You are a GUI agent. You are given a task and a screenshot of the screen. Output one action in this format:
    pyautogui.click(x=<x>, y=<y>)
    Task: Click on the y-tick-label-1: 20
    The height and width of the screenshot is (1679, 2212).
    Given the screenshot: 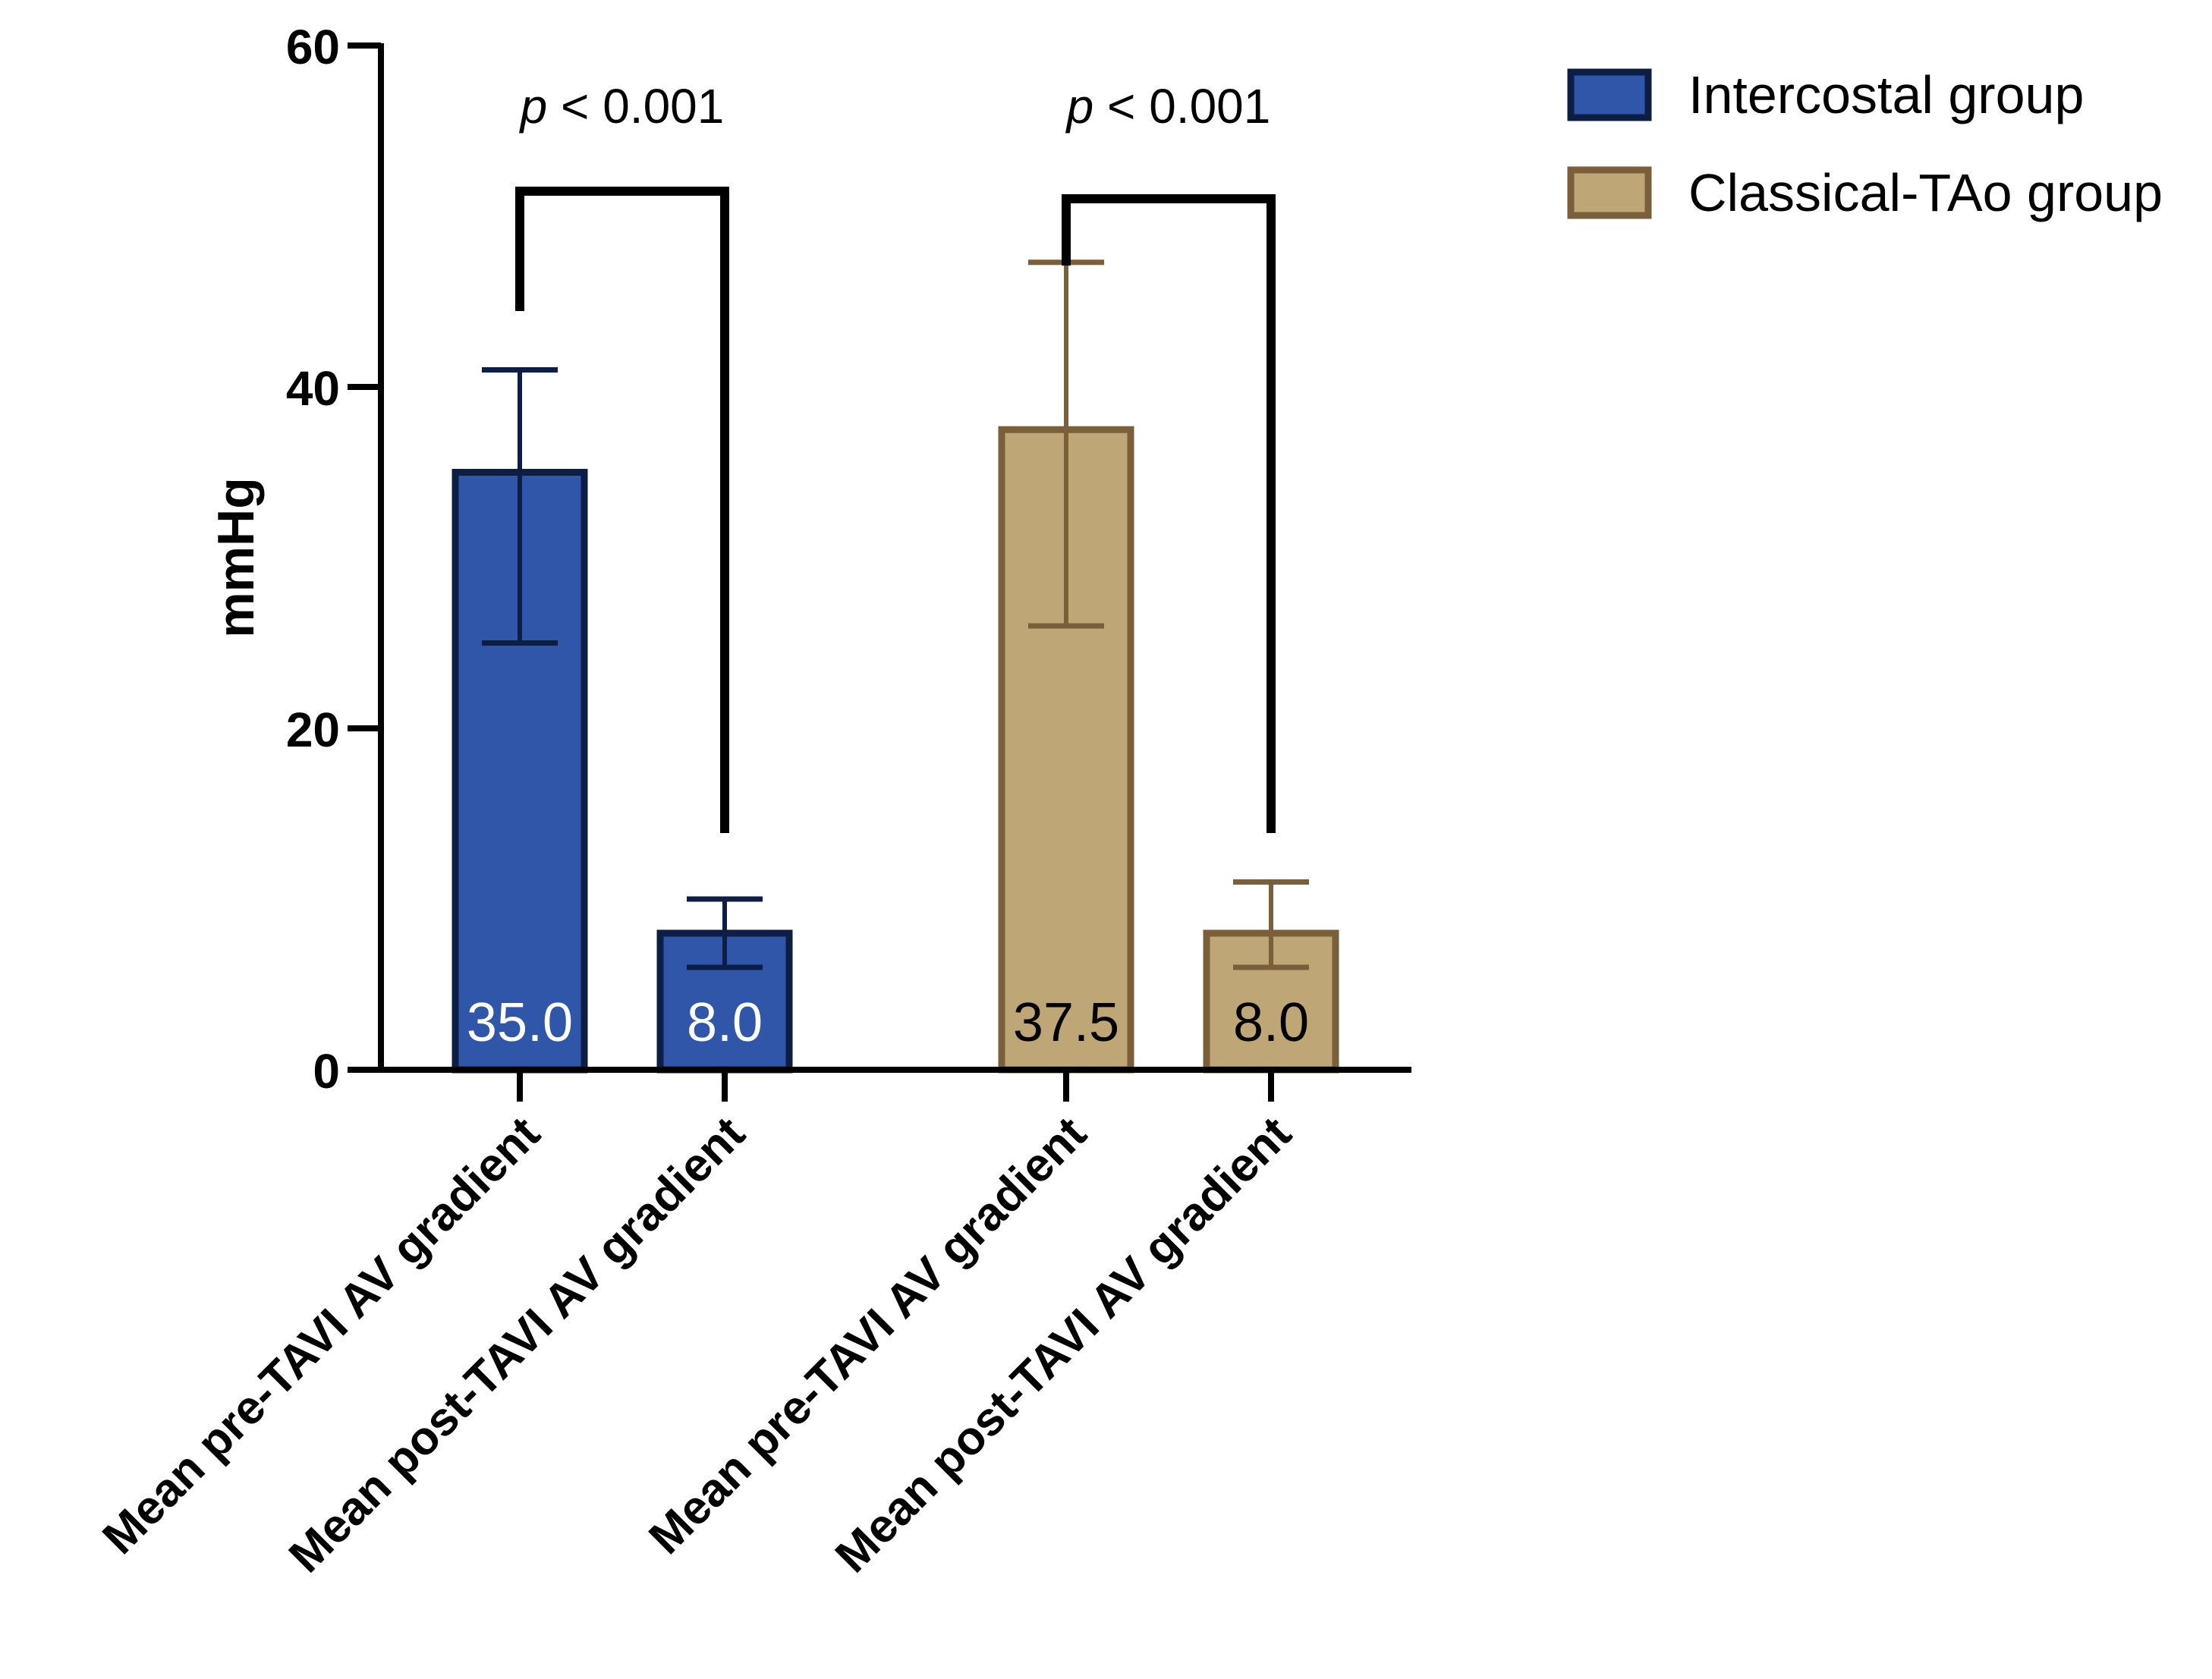 What is the action you would take?
    pyautogui.click(x=313, y=730)
    